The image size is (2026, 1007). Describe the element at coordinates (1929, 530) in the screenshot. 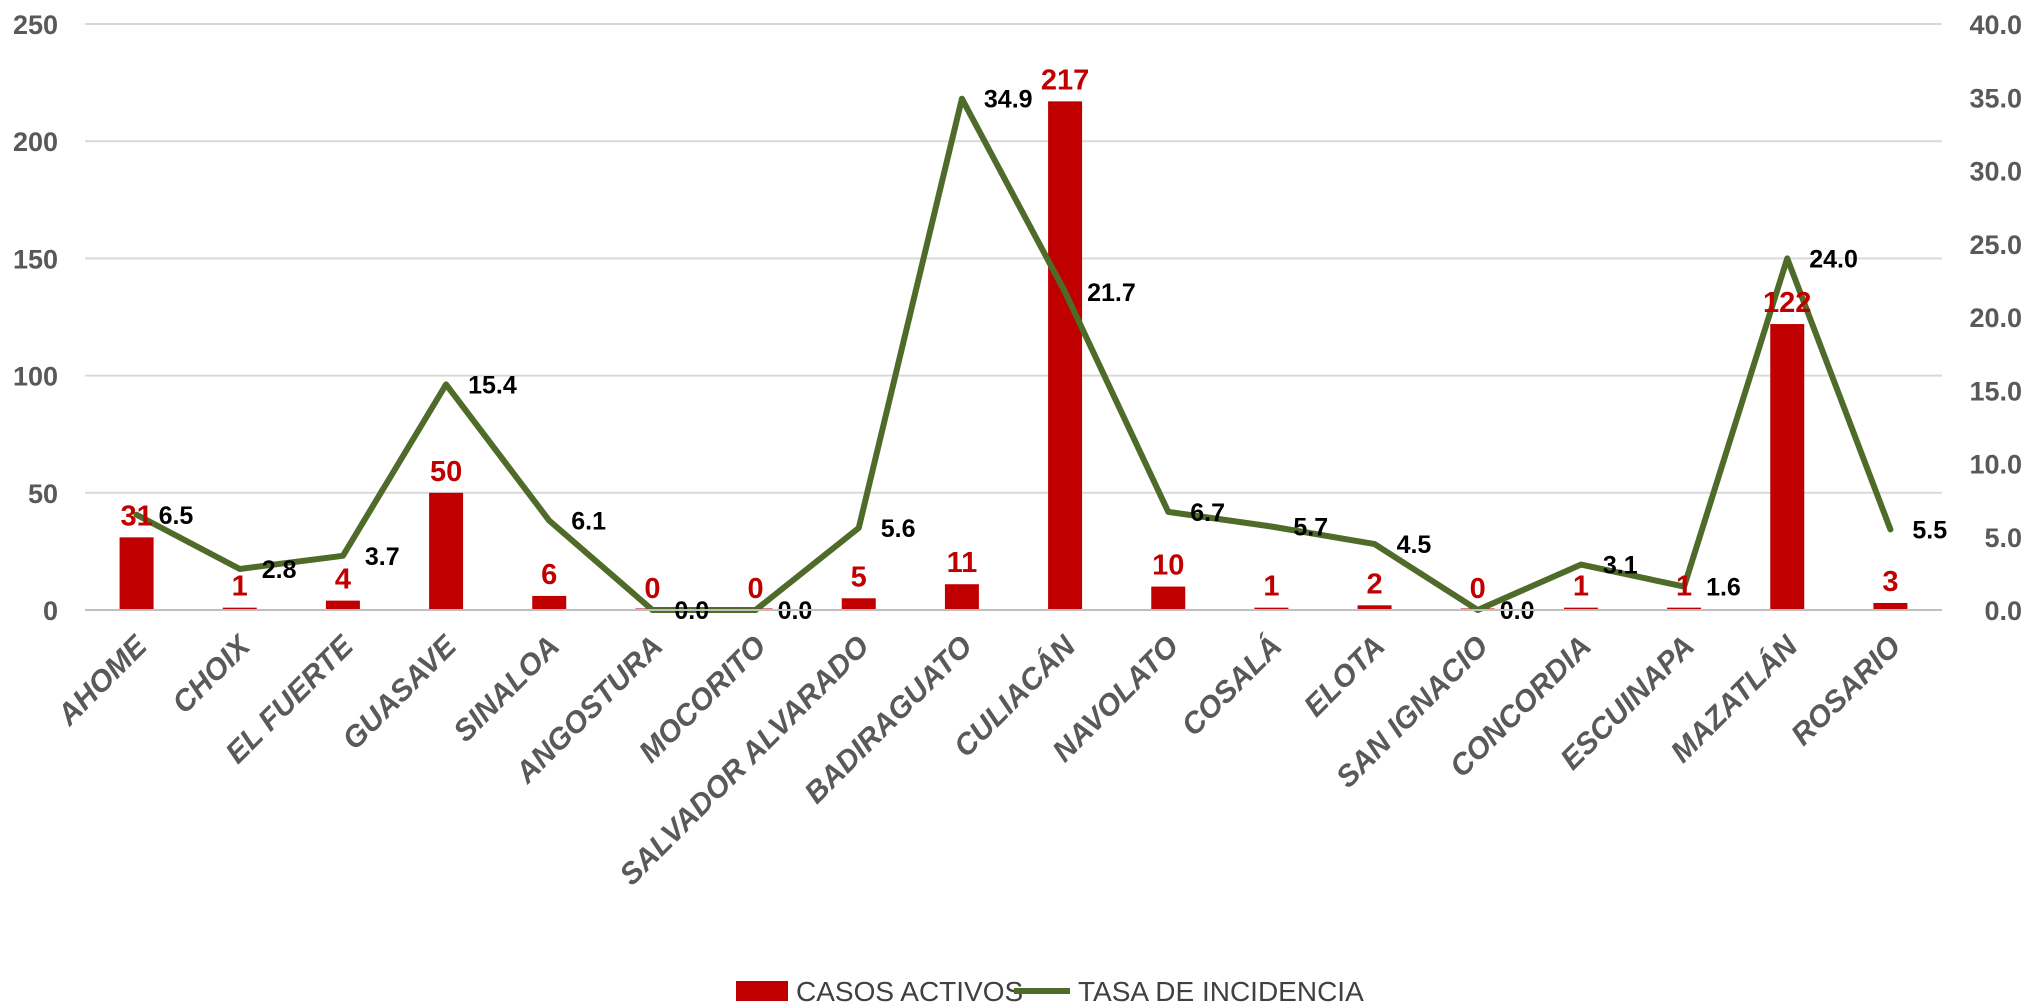

I see `line-data-label: 5.5` at that location.